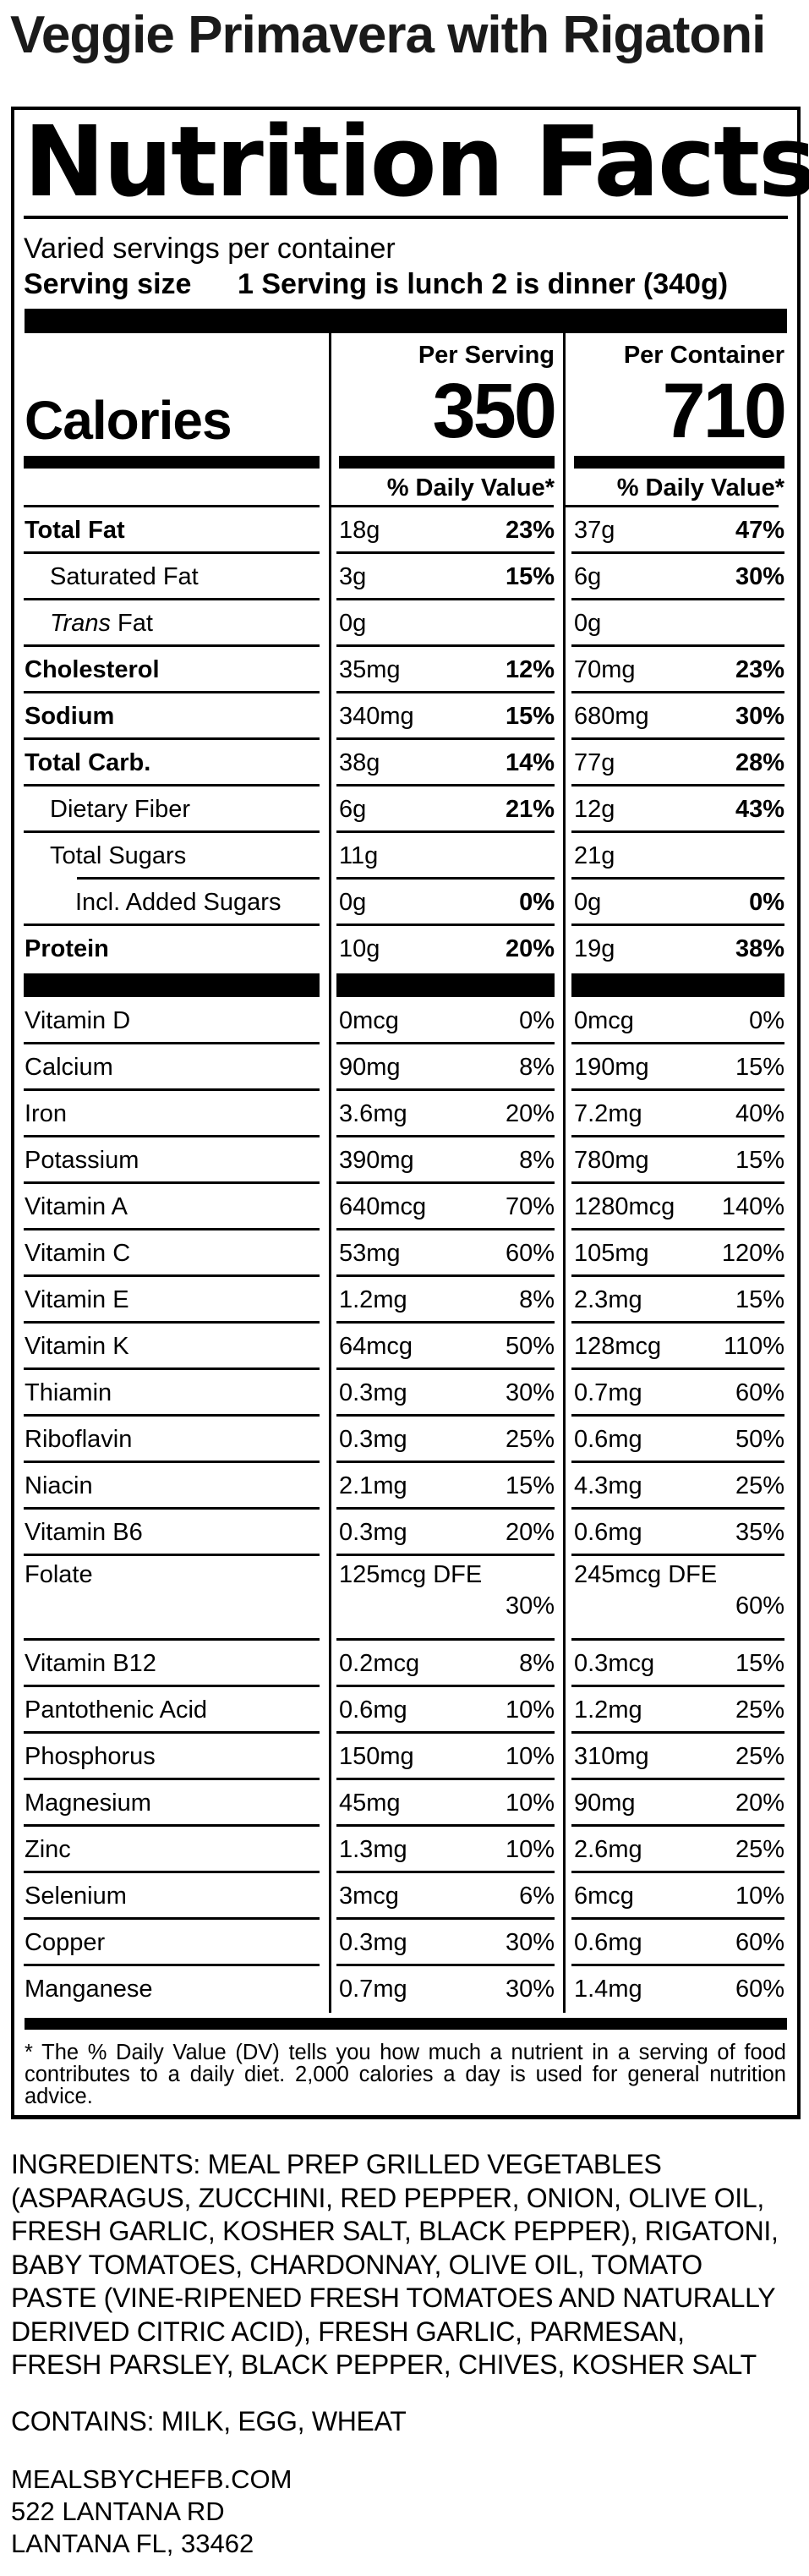 This screenshot has height=2576, width=809. I want to click on divider-cell, so click(675, 985).